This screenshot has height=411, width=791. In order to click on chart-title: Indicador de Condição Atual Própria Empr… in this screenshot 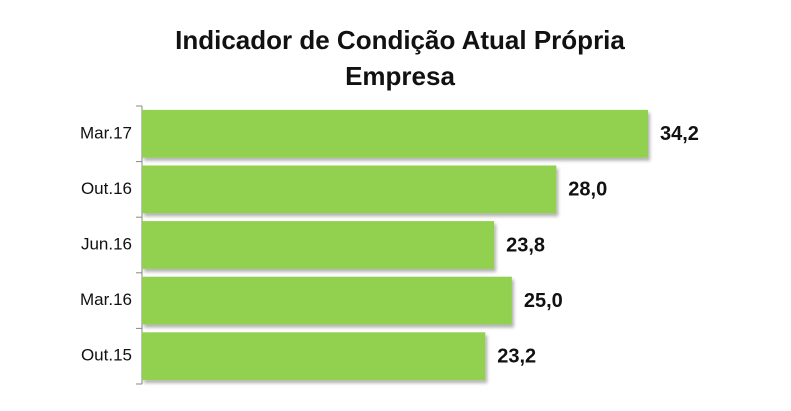, I will do `click(400, 58)`.